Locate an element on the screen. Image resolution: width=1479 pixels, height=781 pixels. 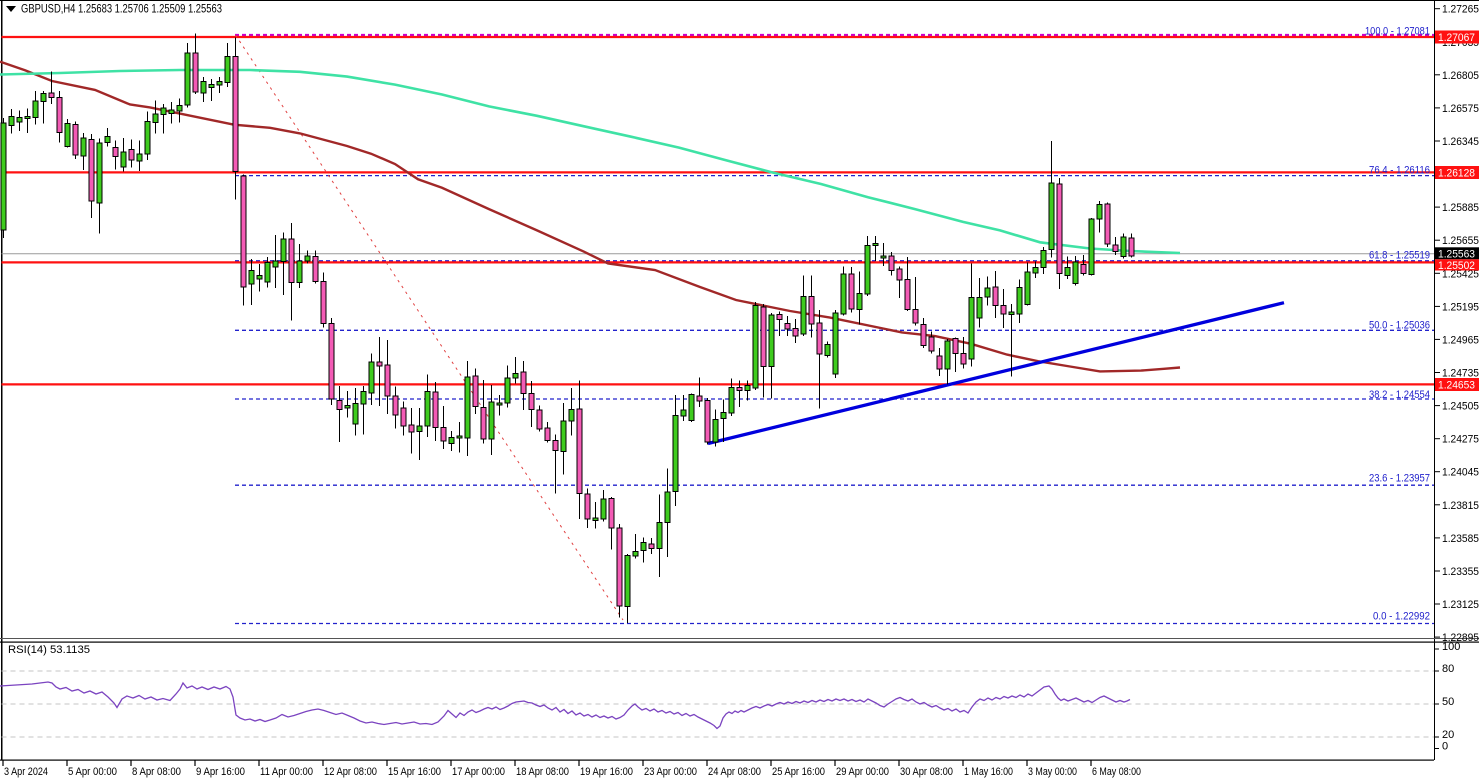
svg-text: 50 is located at coordinates (1448, 702).